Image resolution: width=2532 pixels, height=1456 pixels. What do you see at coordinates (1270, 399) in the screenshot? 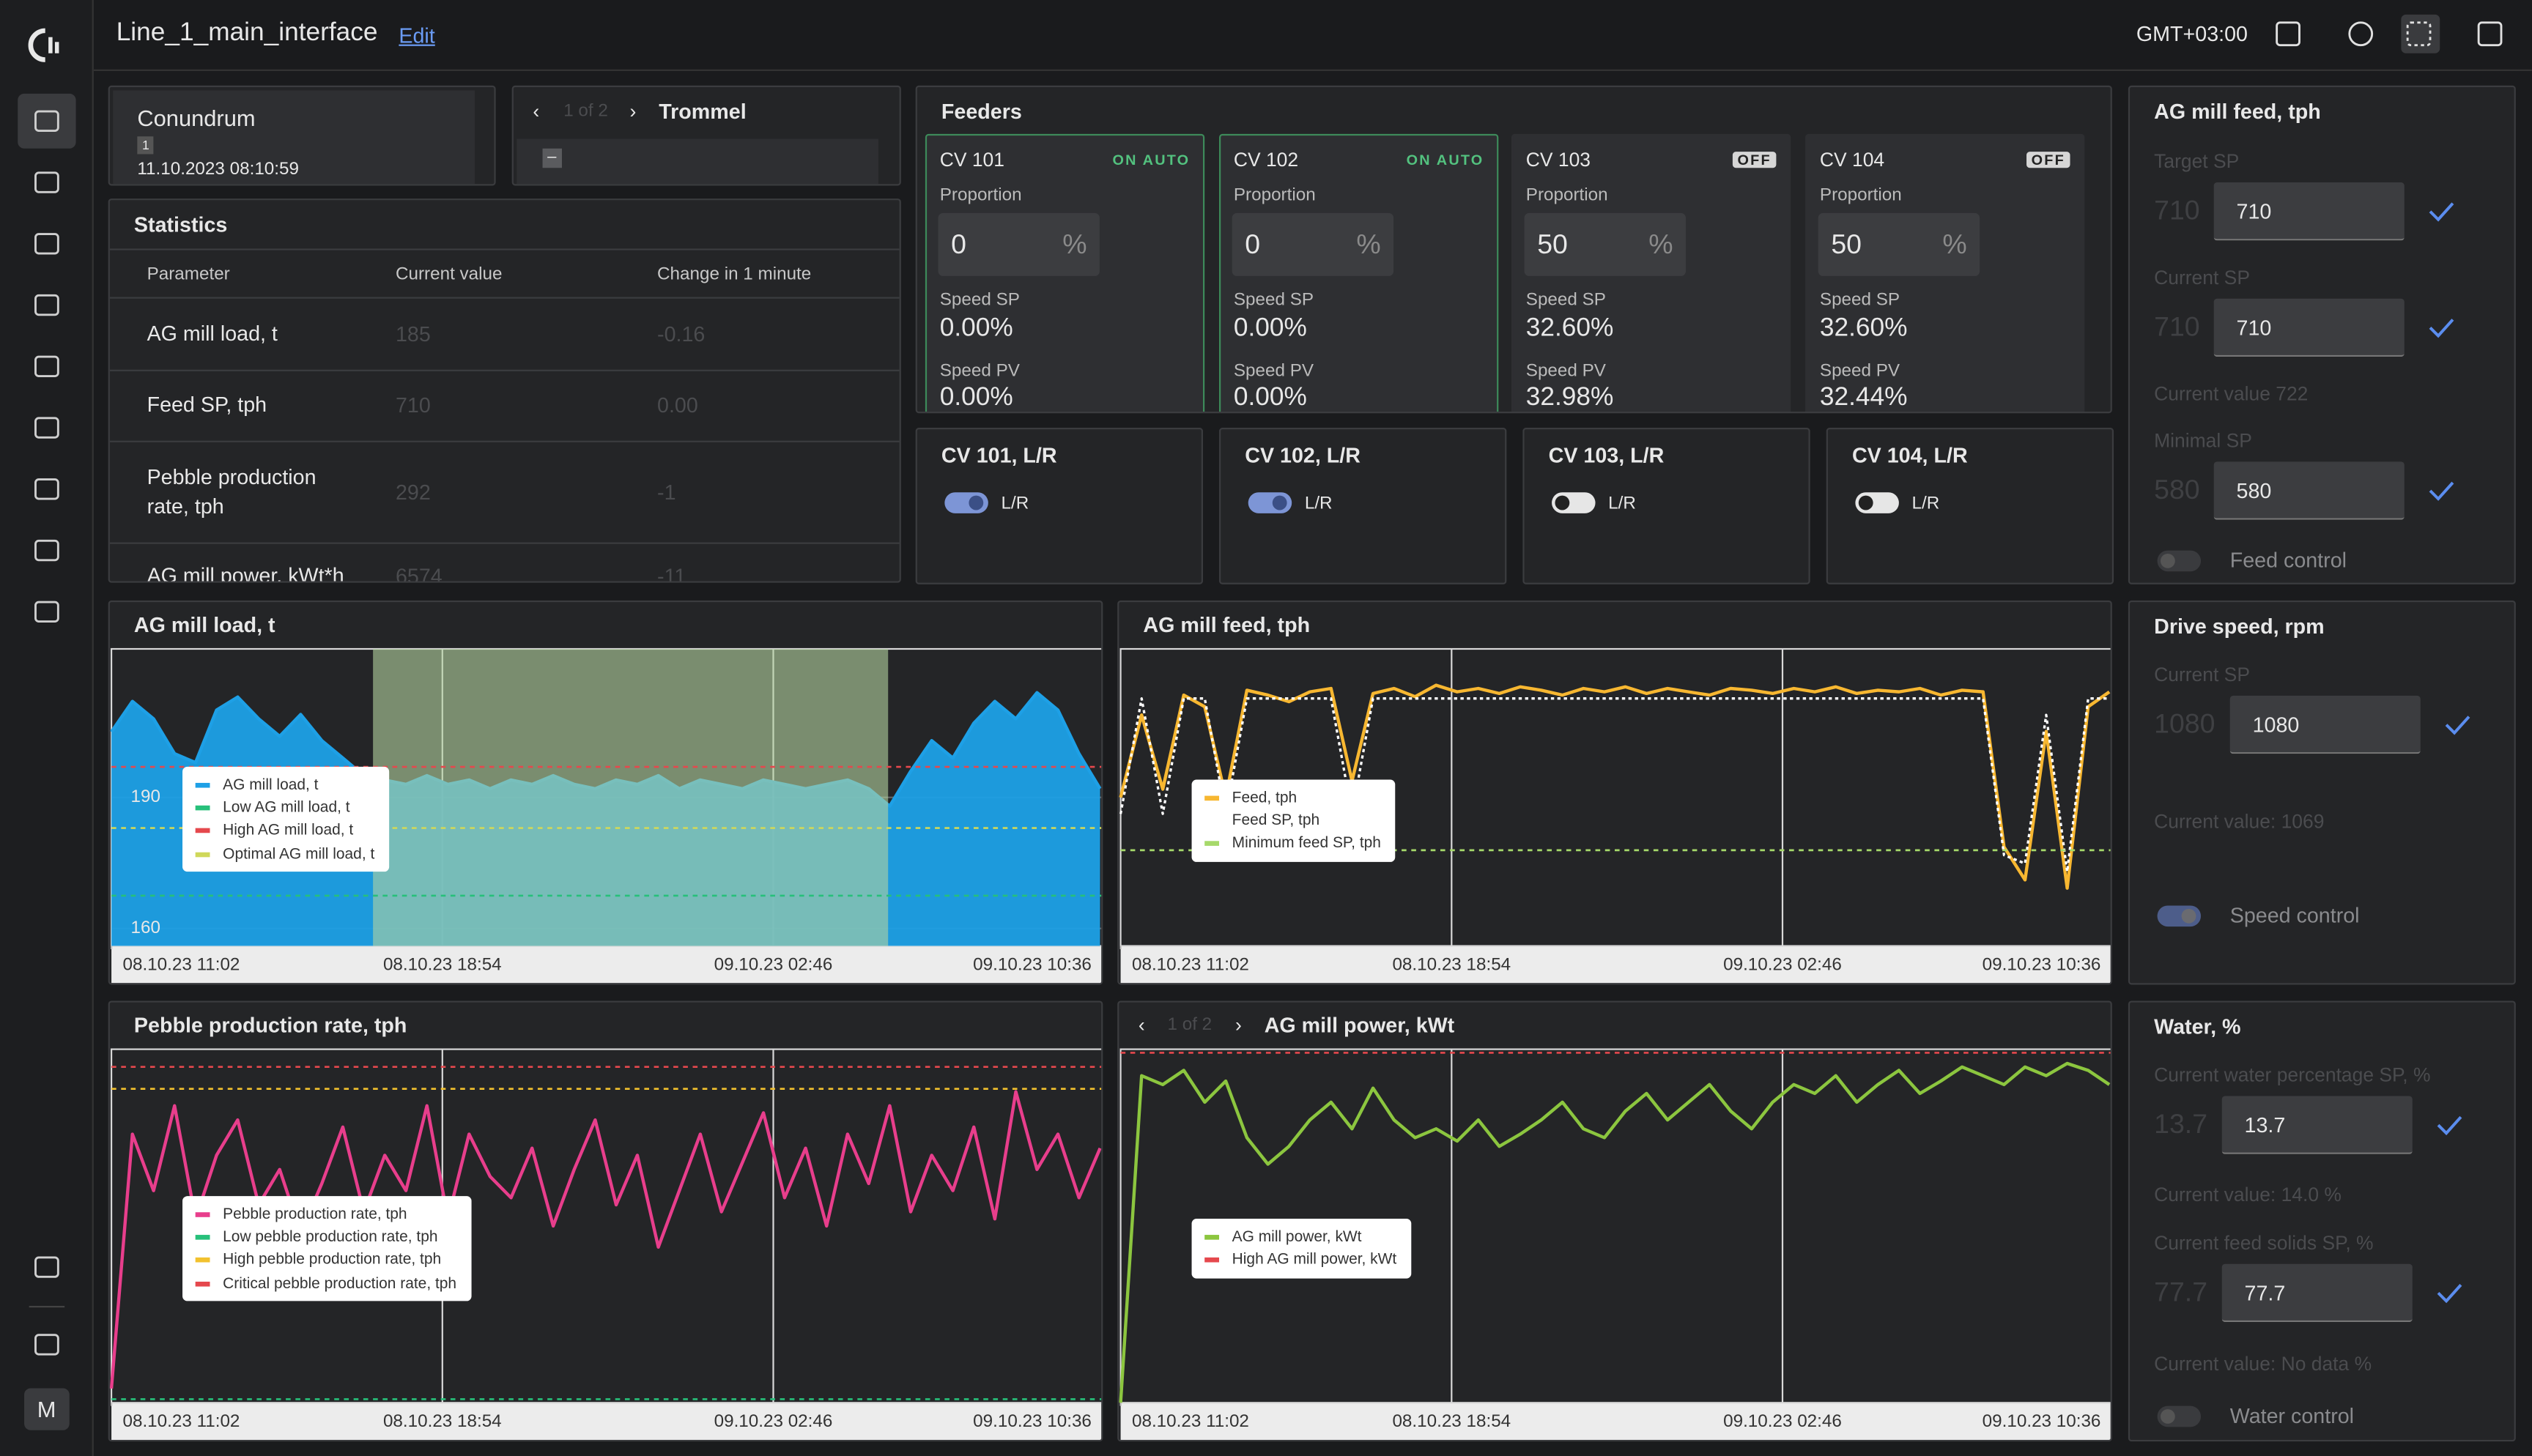
I see `speed-pv-value: 0.00%` at bounding box center [1270, 399].